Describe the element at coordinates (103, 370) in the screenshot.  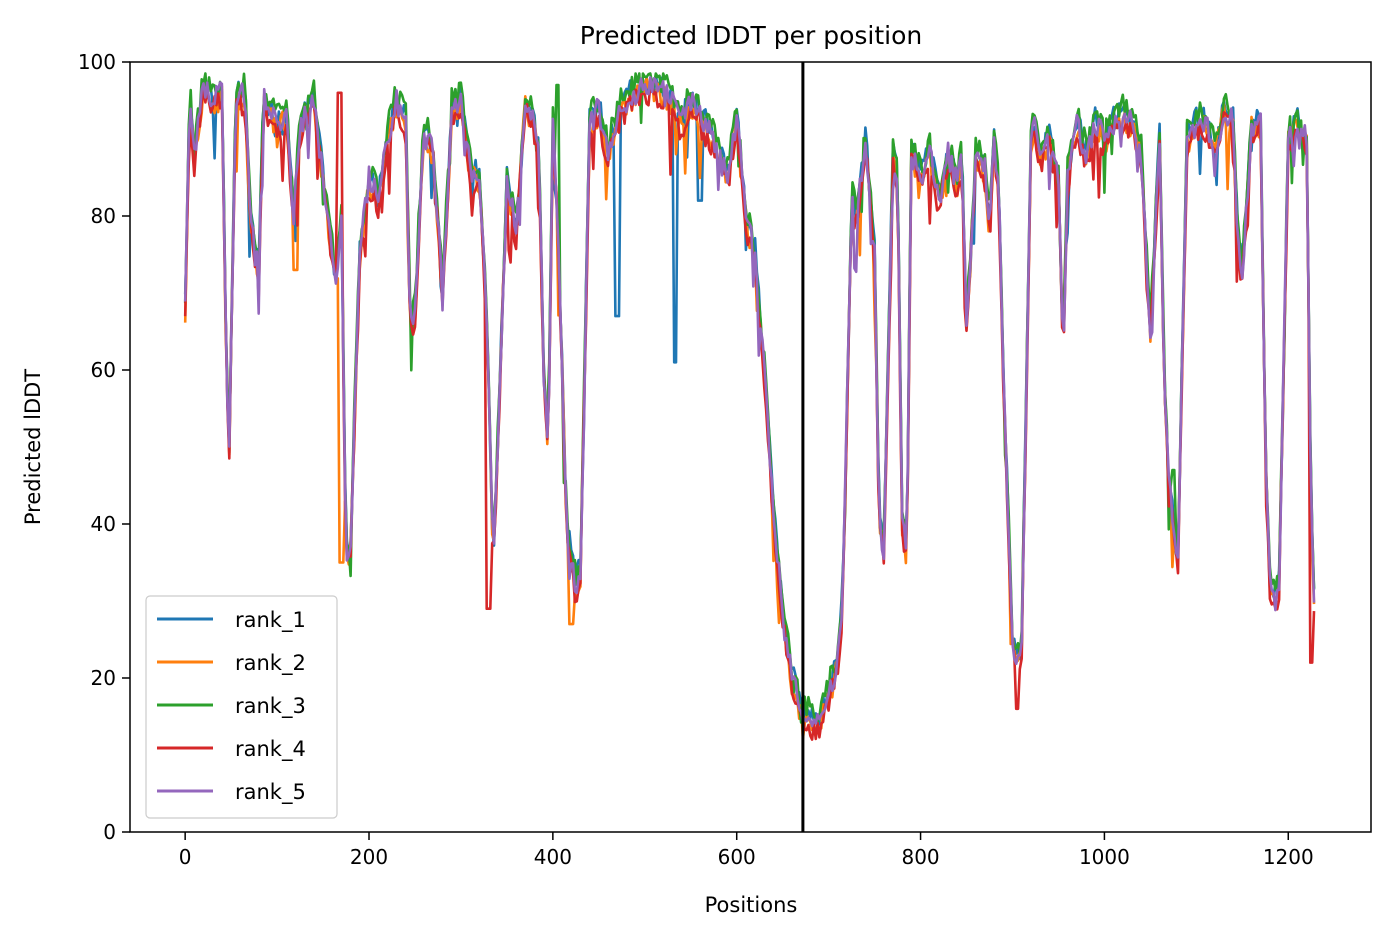
I see `y-tick-label: 60` at that location.